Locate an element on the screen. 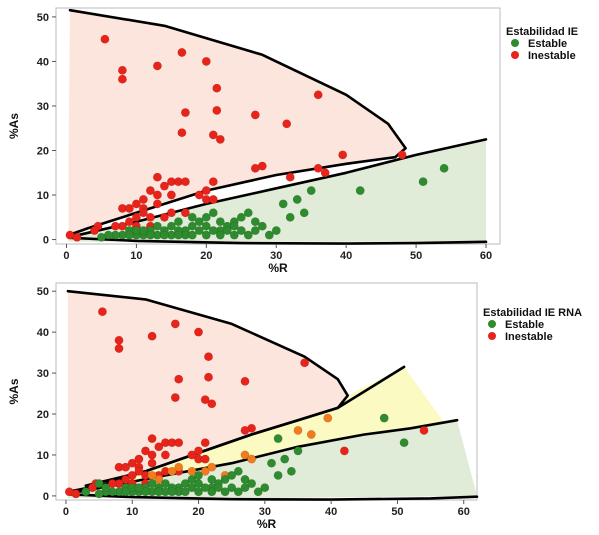 The height and width of the screenshot is (535, 599). x-tick-label: 30 is located at coordinates (276, 256).